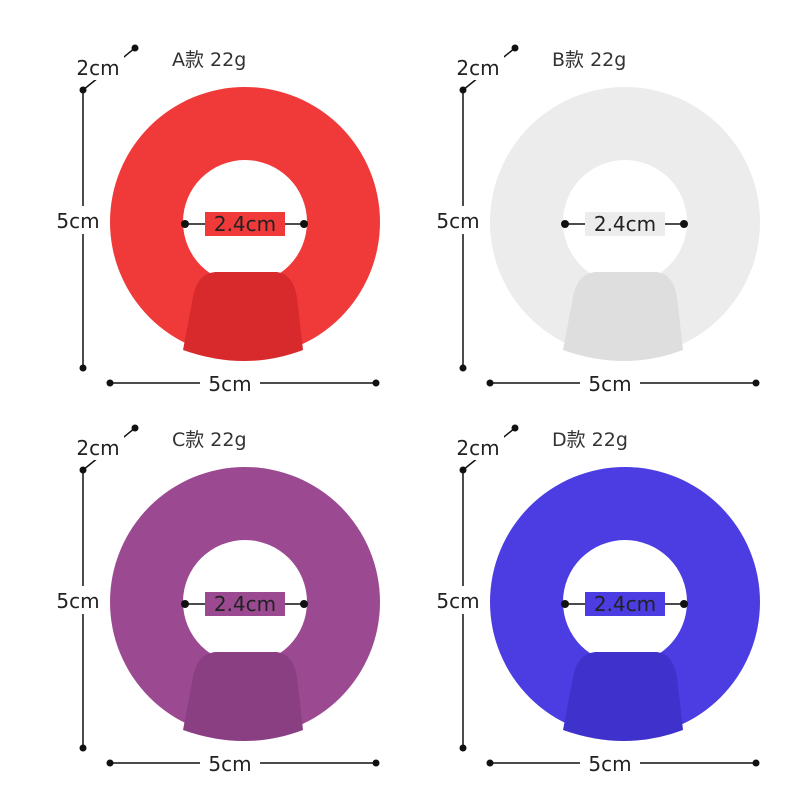  Describe the element at coordinates (209, 60) in the screenshot. I see `variant-title: A款 22g` at that location.